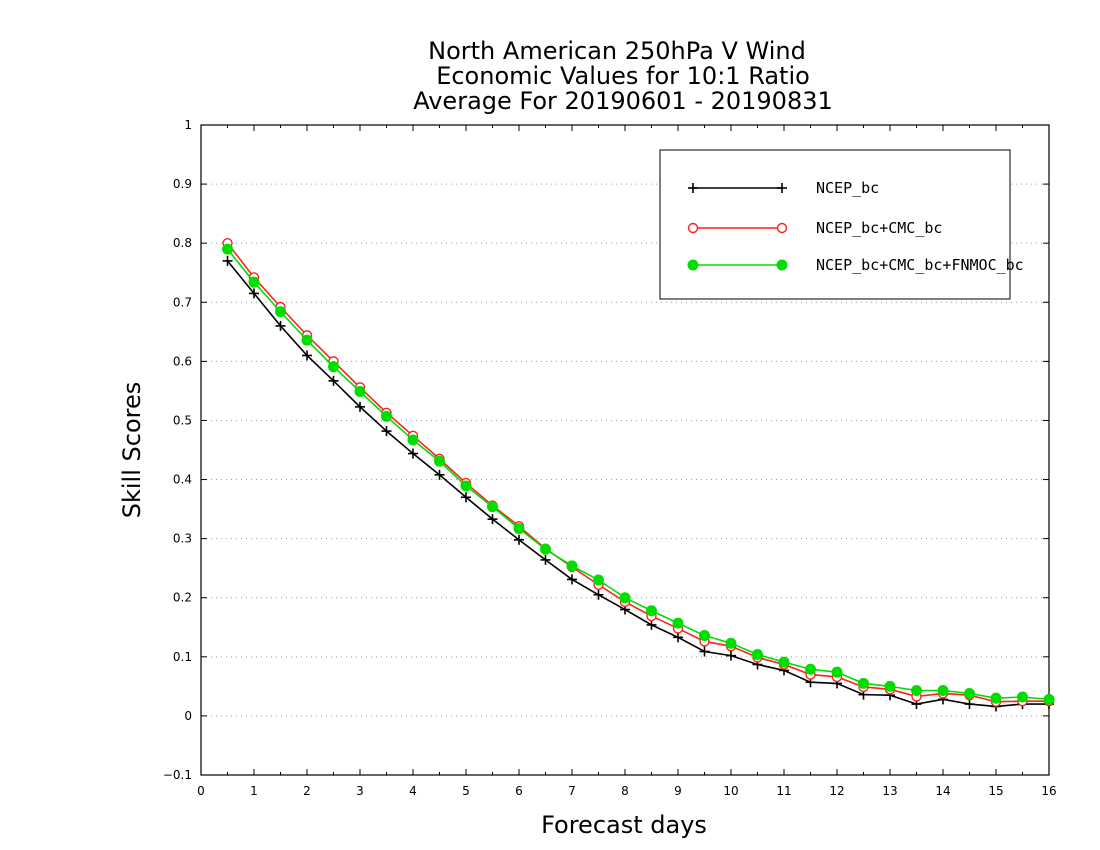 This screenshot has width=1100, height=850. Describe the element at coordinates (624, 825) in the screenshot. I see `x-axis-title: Forecast days` at that location.